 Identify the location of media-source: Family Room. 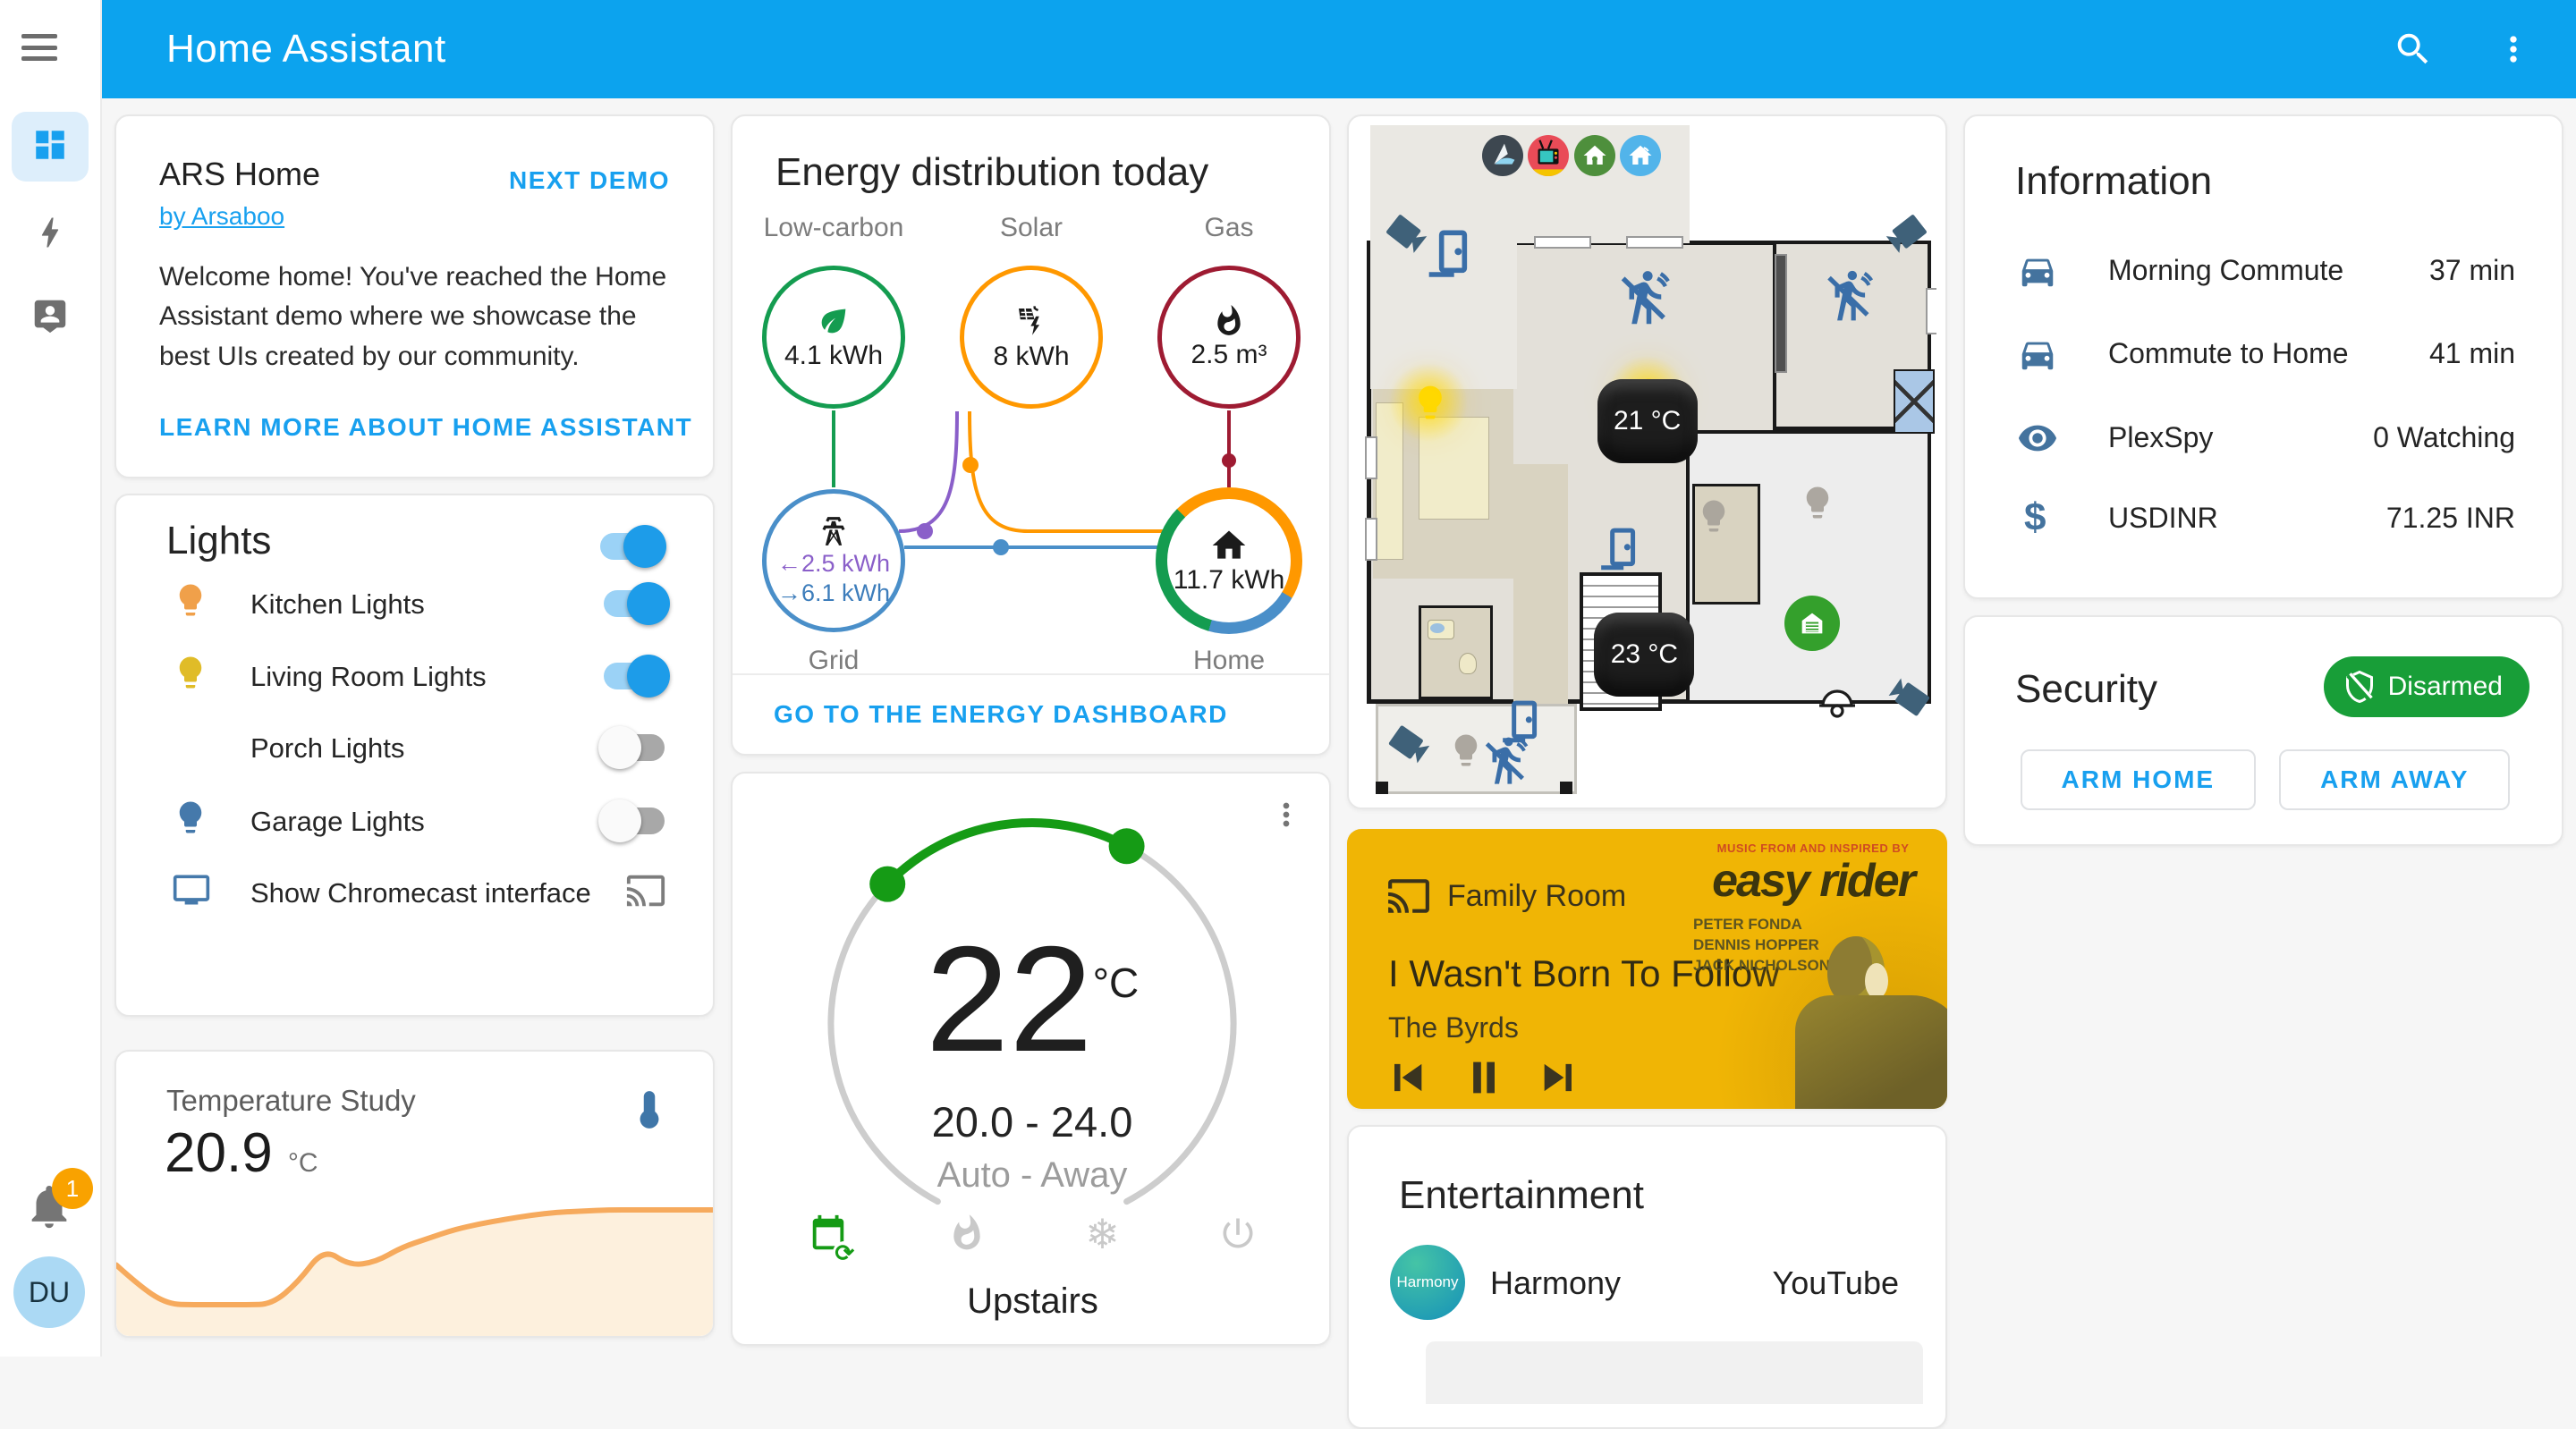
(1537, 896).